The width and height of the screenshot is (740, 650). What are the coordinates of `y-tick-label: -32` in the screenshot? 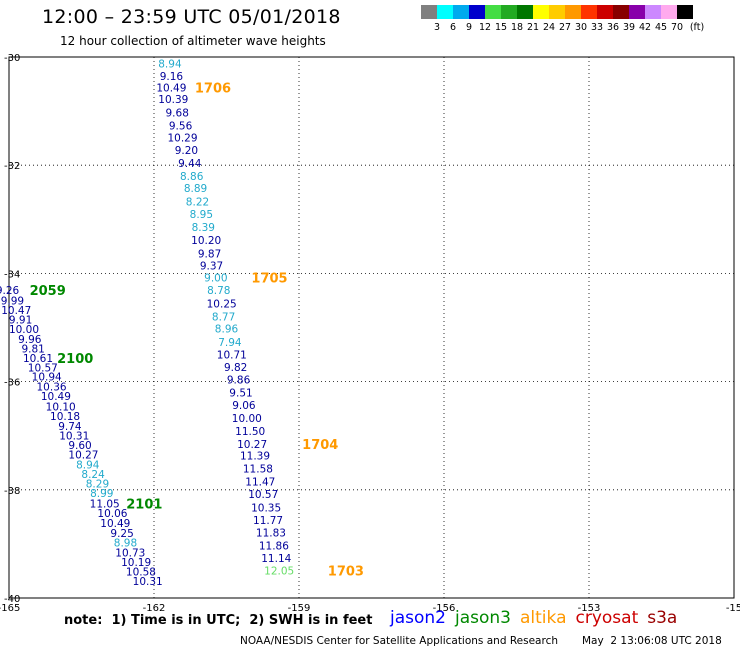 It's located at (12, 166).